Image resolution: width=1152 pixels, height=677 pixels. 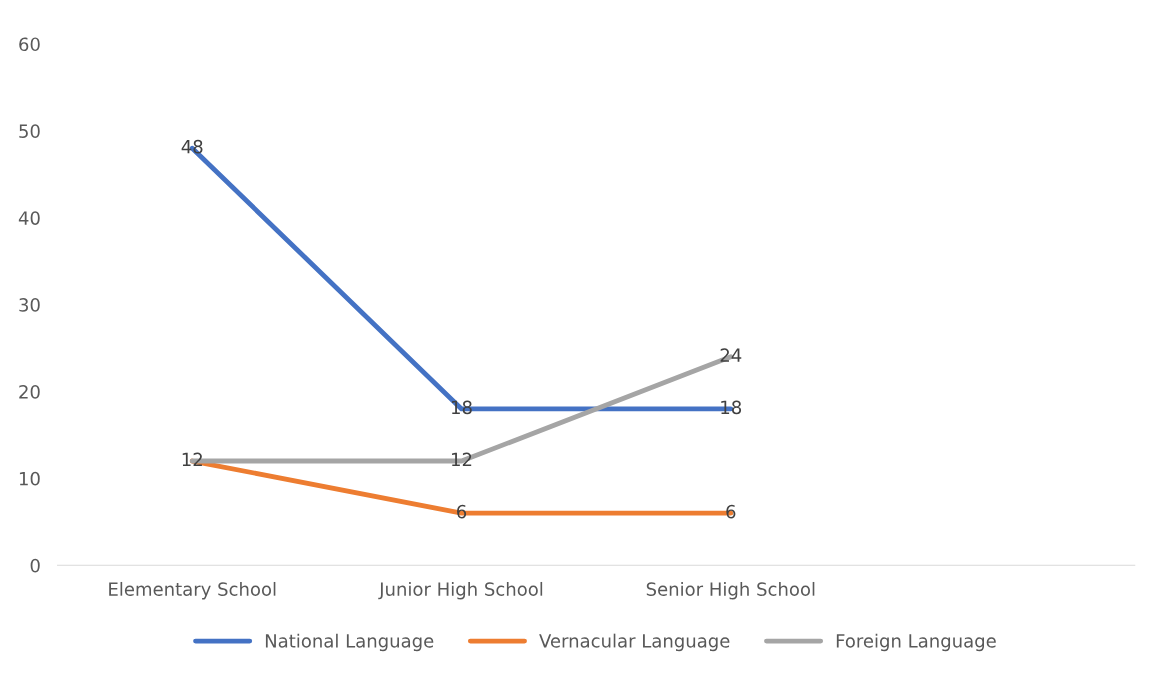 What do you see at coordinates (916, 642) in the screenshot?
I see `legend-label: Foreign Language` at bounding box center [916, 642].